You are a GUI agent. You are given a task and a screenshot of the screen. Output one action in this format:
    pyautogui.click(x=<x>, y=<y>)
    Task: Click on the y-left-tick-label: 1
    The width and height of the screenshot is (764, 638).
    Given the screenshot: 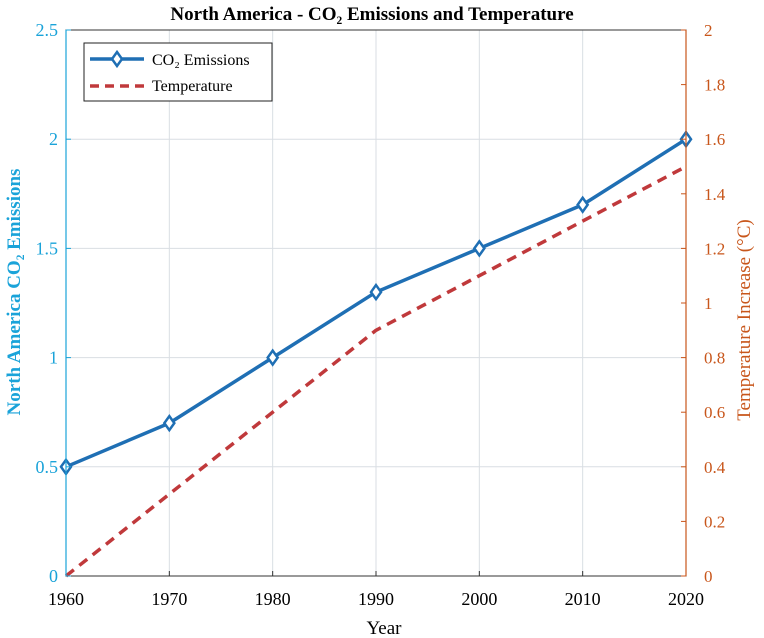 What is the action you would take?
    pyautogui.click(x=53, y=358)
    